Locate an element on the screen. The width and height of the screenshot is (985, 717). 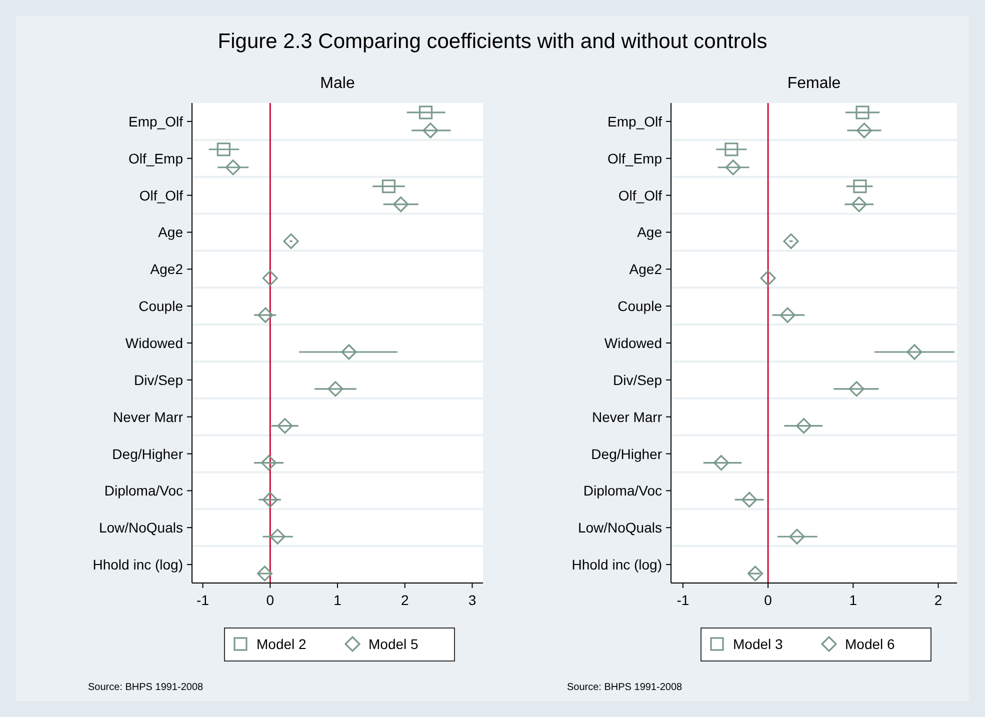
legend-label: Model 2 is located at coordinates (281, 644).